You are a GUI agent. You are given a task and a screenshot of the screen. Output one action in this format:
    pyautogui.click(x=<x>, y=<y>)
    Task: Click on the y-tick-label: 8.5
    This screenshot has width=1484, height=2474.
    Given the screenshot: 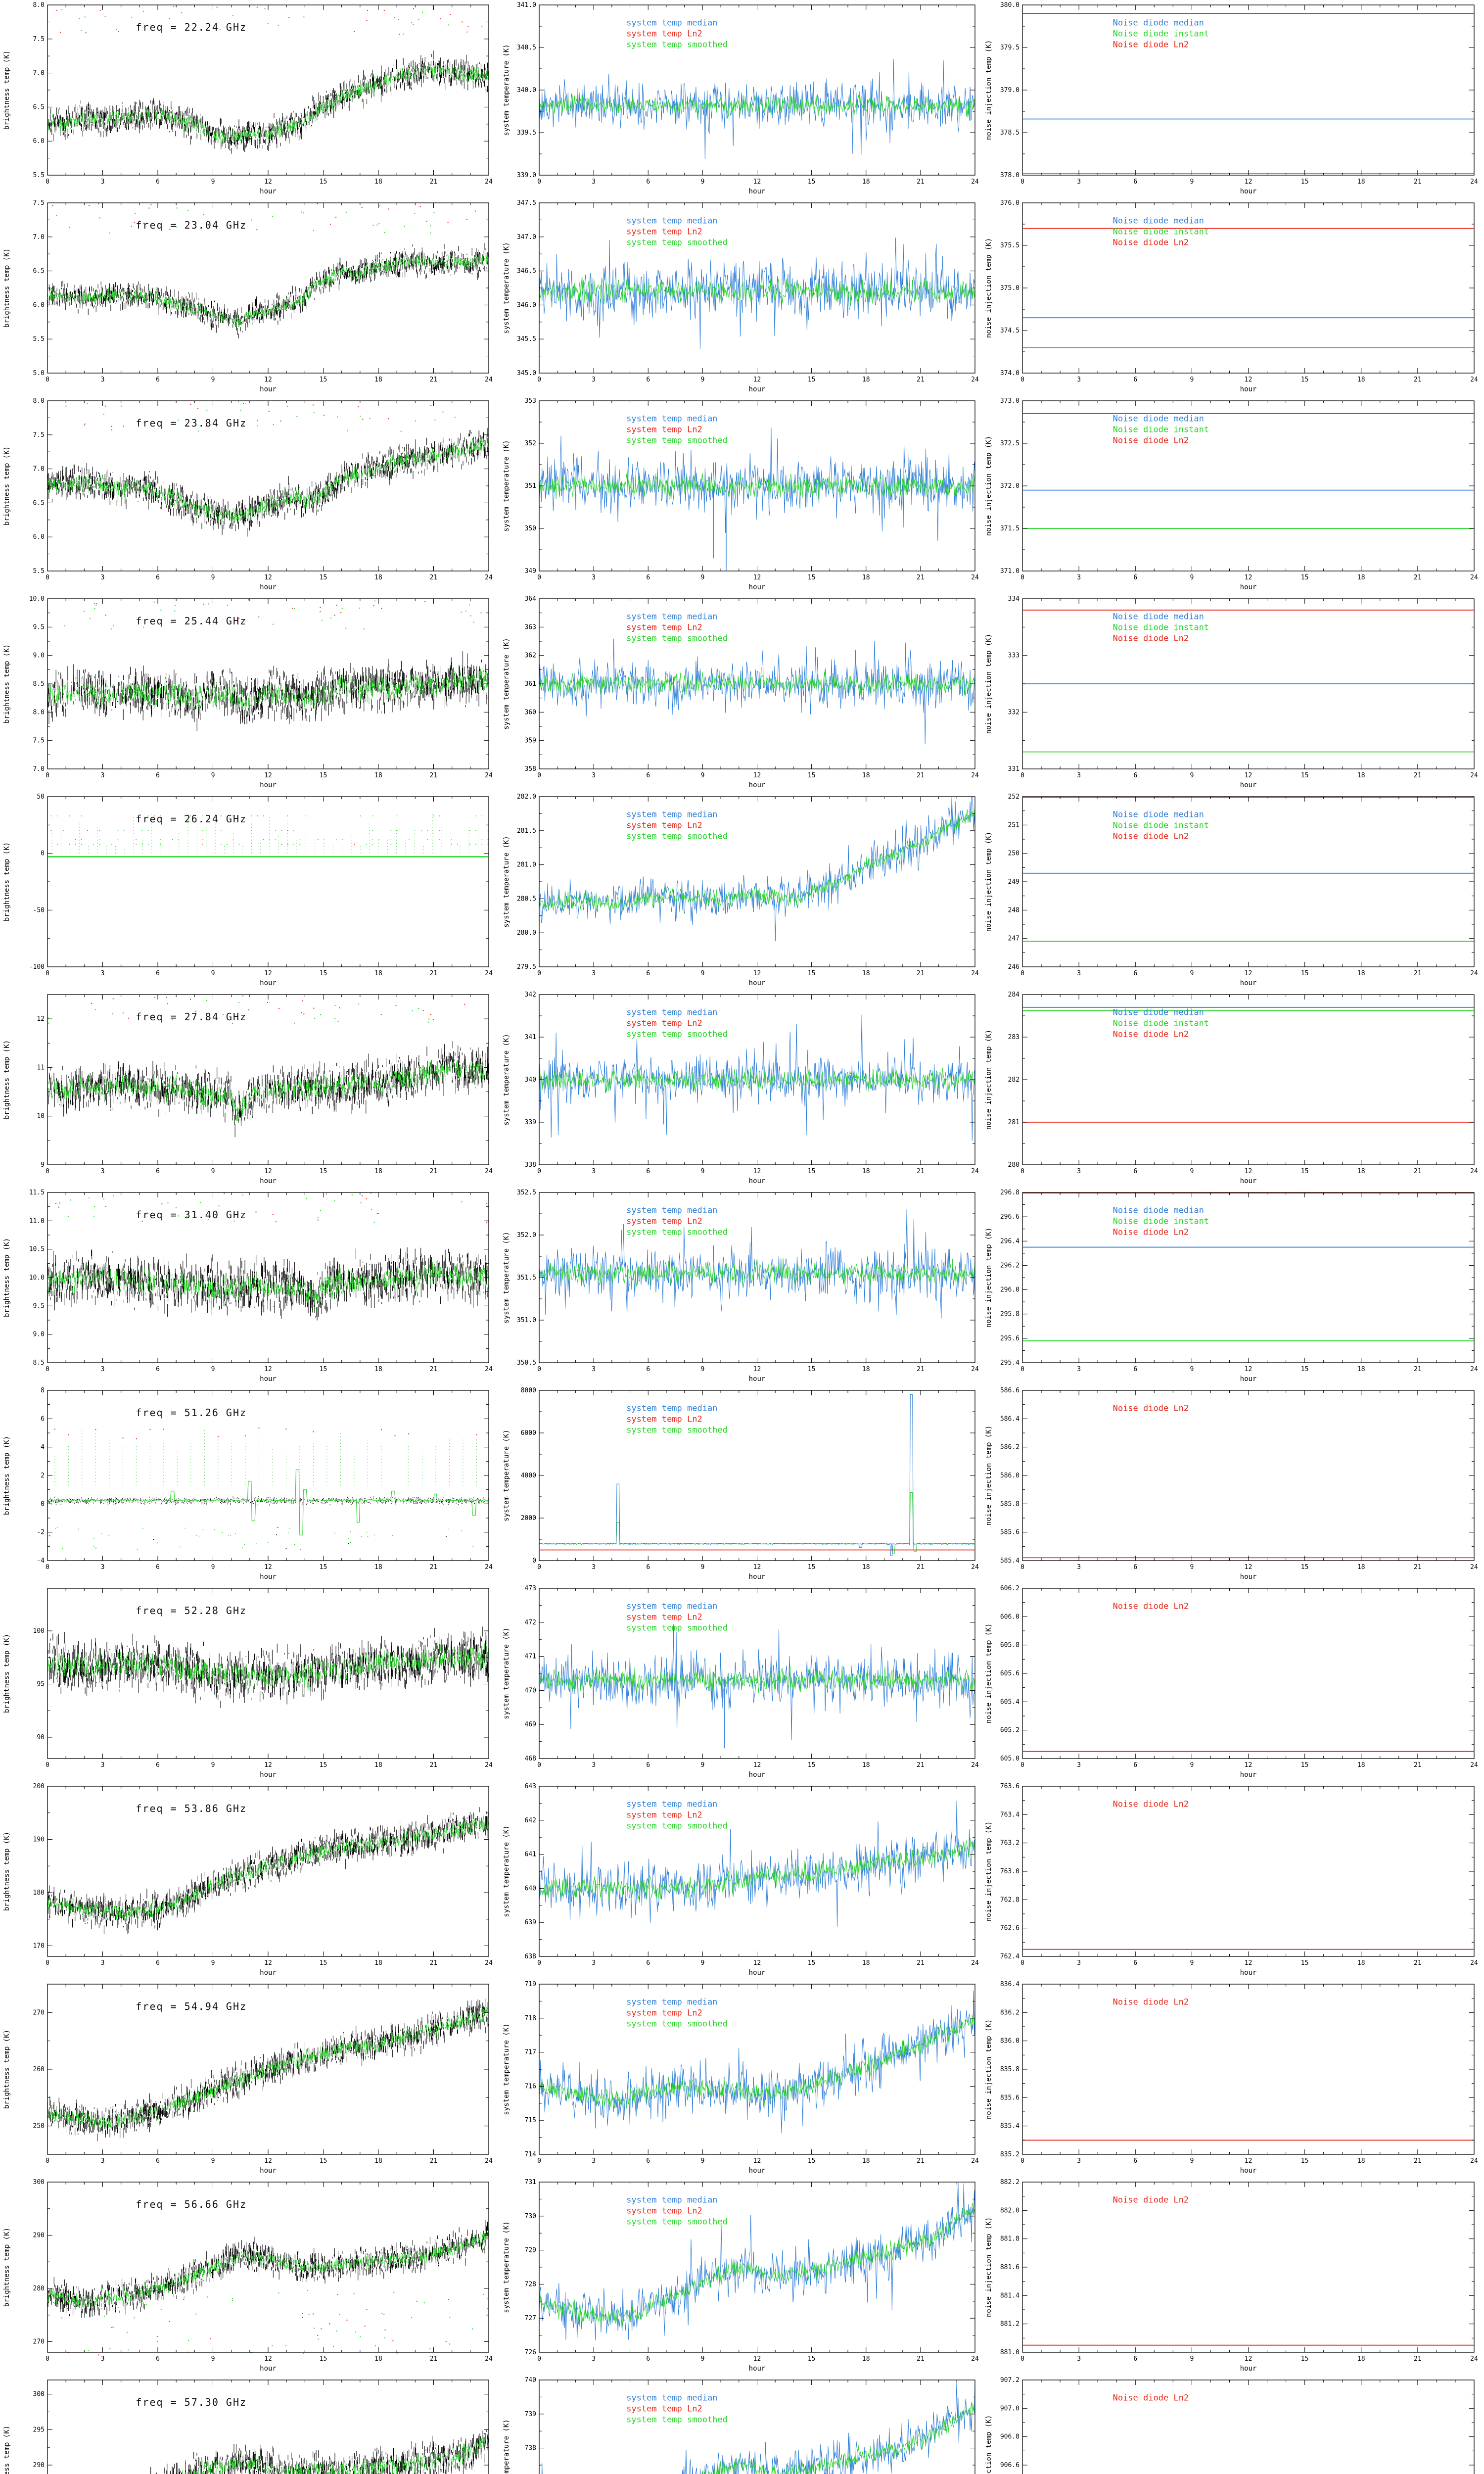 What is the action you would take?
    pyautogui.click(x=39, y=1363)
    